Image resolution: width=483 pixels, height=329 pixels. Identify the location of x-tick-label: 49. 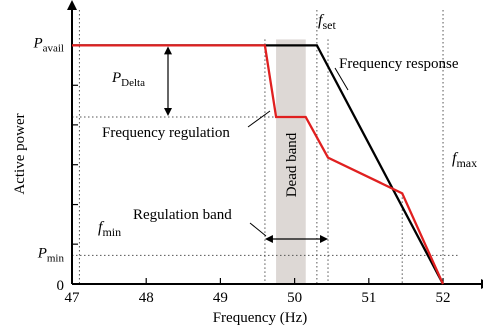
(220, 298).